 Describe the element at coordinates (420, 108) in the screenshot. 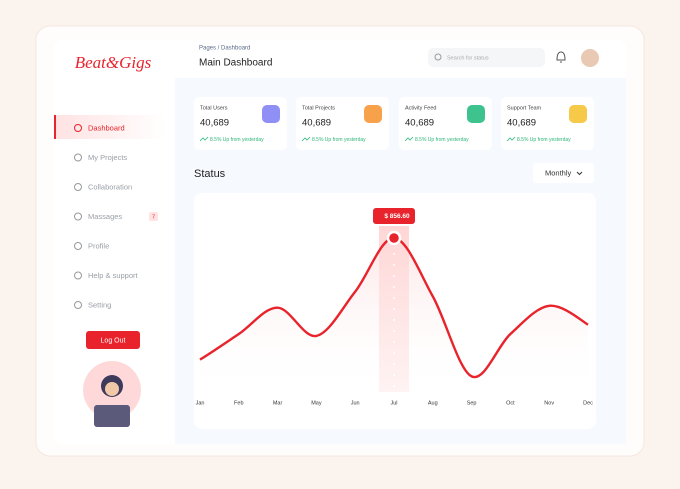

I see `card-title: Activity Feed` at that location.